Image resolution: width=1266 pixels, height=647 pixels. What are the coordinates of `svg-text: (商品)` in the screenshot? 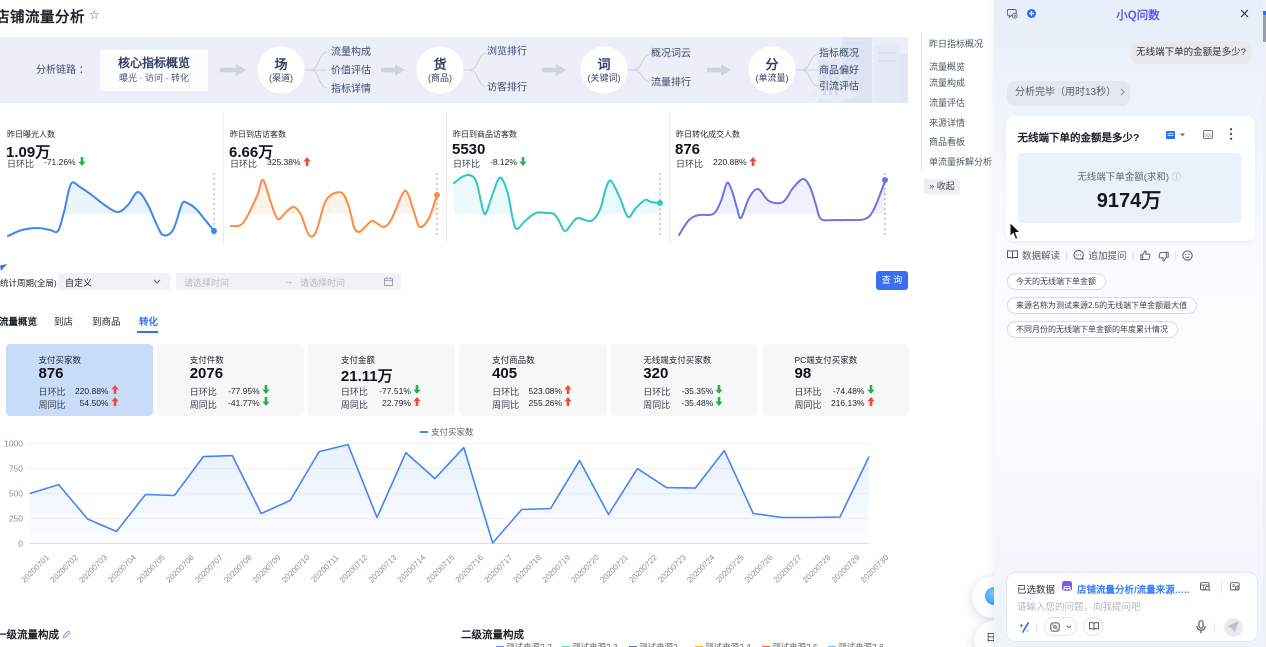 It's located at (440, 77).